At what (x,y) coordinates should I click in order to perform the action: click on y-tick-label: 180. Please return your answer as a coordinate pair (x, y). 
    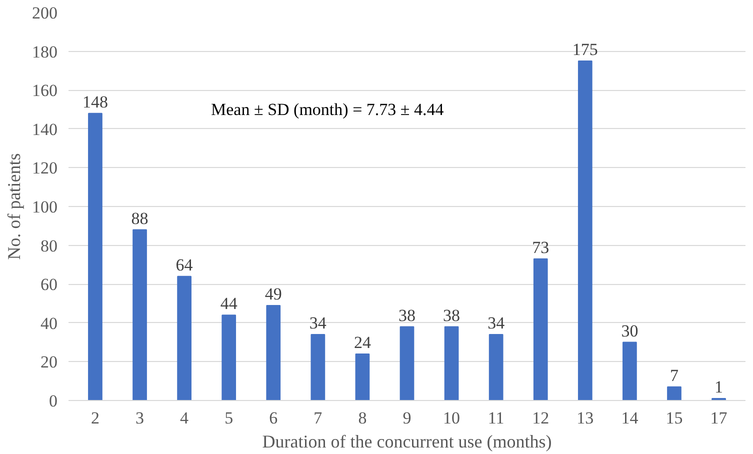
    Looking at the image, I should click on (45, 52).